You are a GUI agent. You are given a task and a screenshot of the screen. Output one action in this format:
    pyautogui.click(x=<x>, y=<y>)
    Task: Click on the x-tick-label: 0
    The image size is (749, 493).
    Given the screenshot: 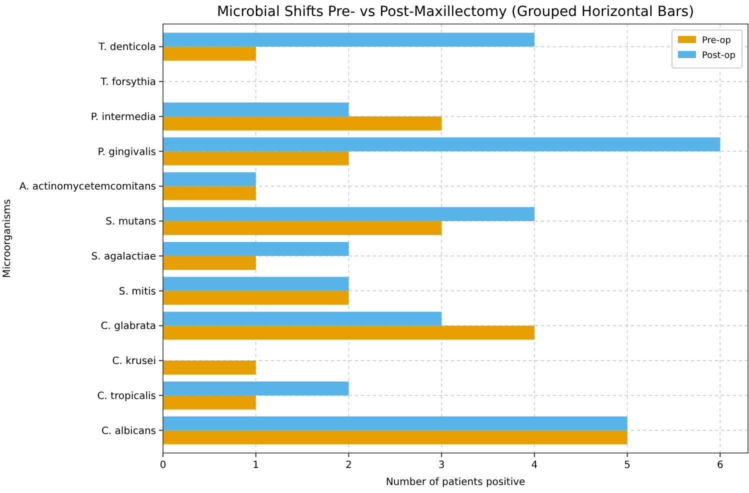 What is the action you would take?
    pyautogui.click(x=163, y=465)
    